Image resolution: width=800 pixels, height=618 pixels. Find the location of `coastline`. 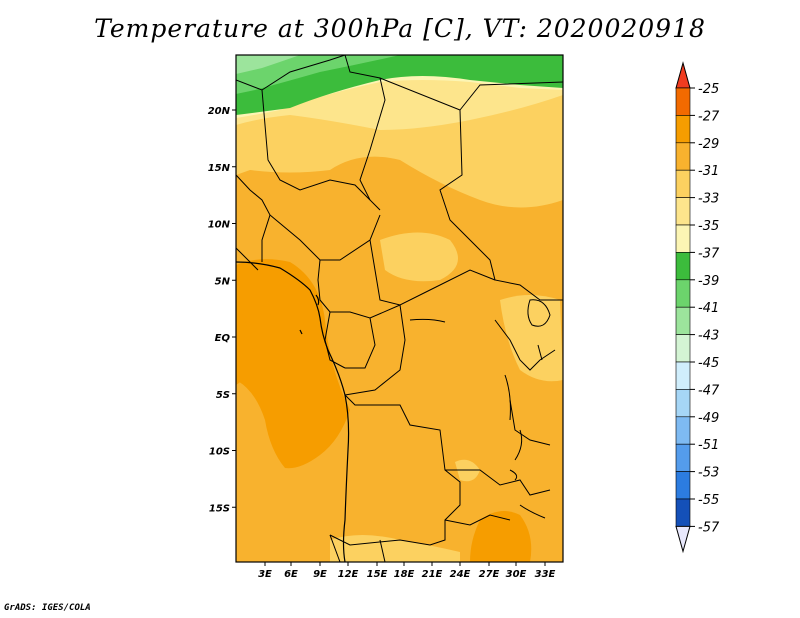

coastline is located at coordinates (293, 411).